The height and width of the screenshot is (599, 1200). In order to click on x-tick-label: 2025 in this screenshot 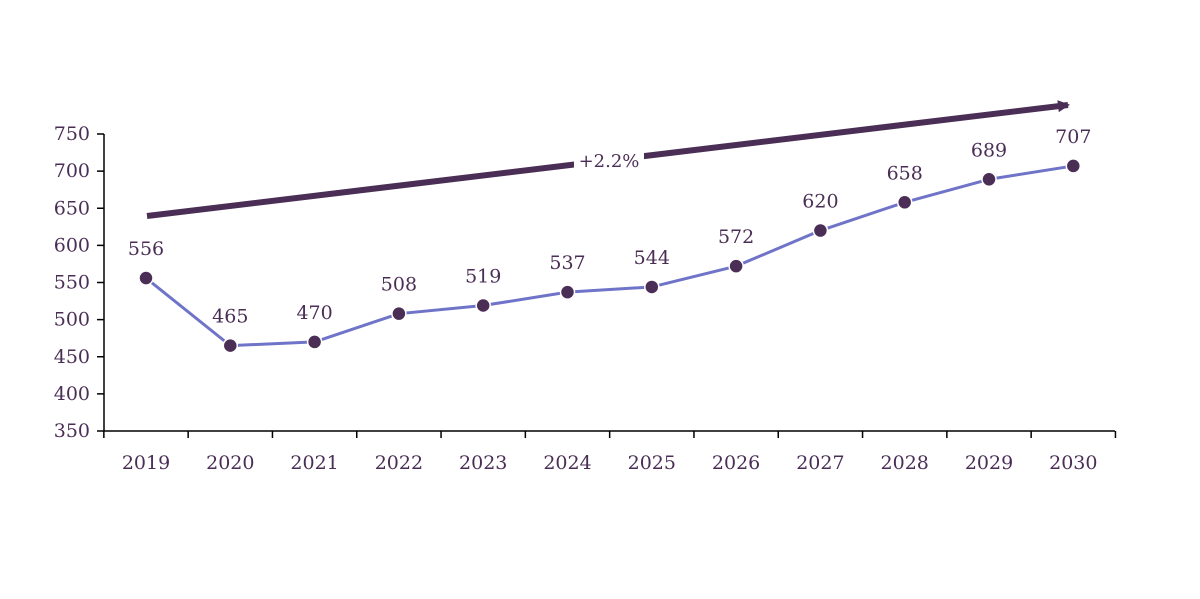, I will do `click(652, 463)`.